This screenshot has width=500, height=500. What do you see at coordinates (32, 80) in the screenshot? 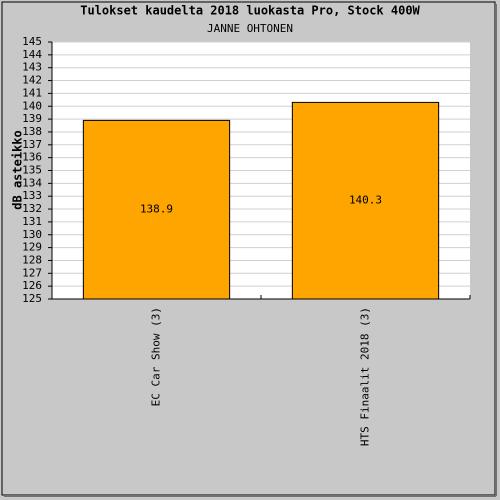
I see `y-tick-label: 142` at bounding box center [32, 80].